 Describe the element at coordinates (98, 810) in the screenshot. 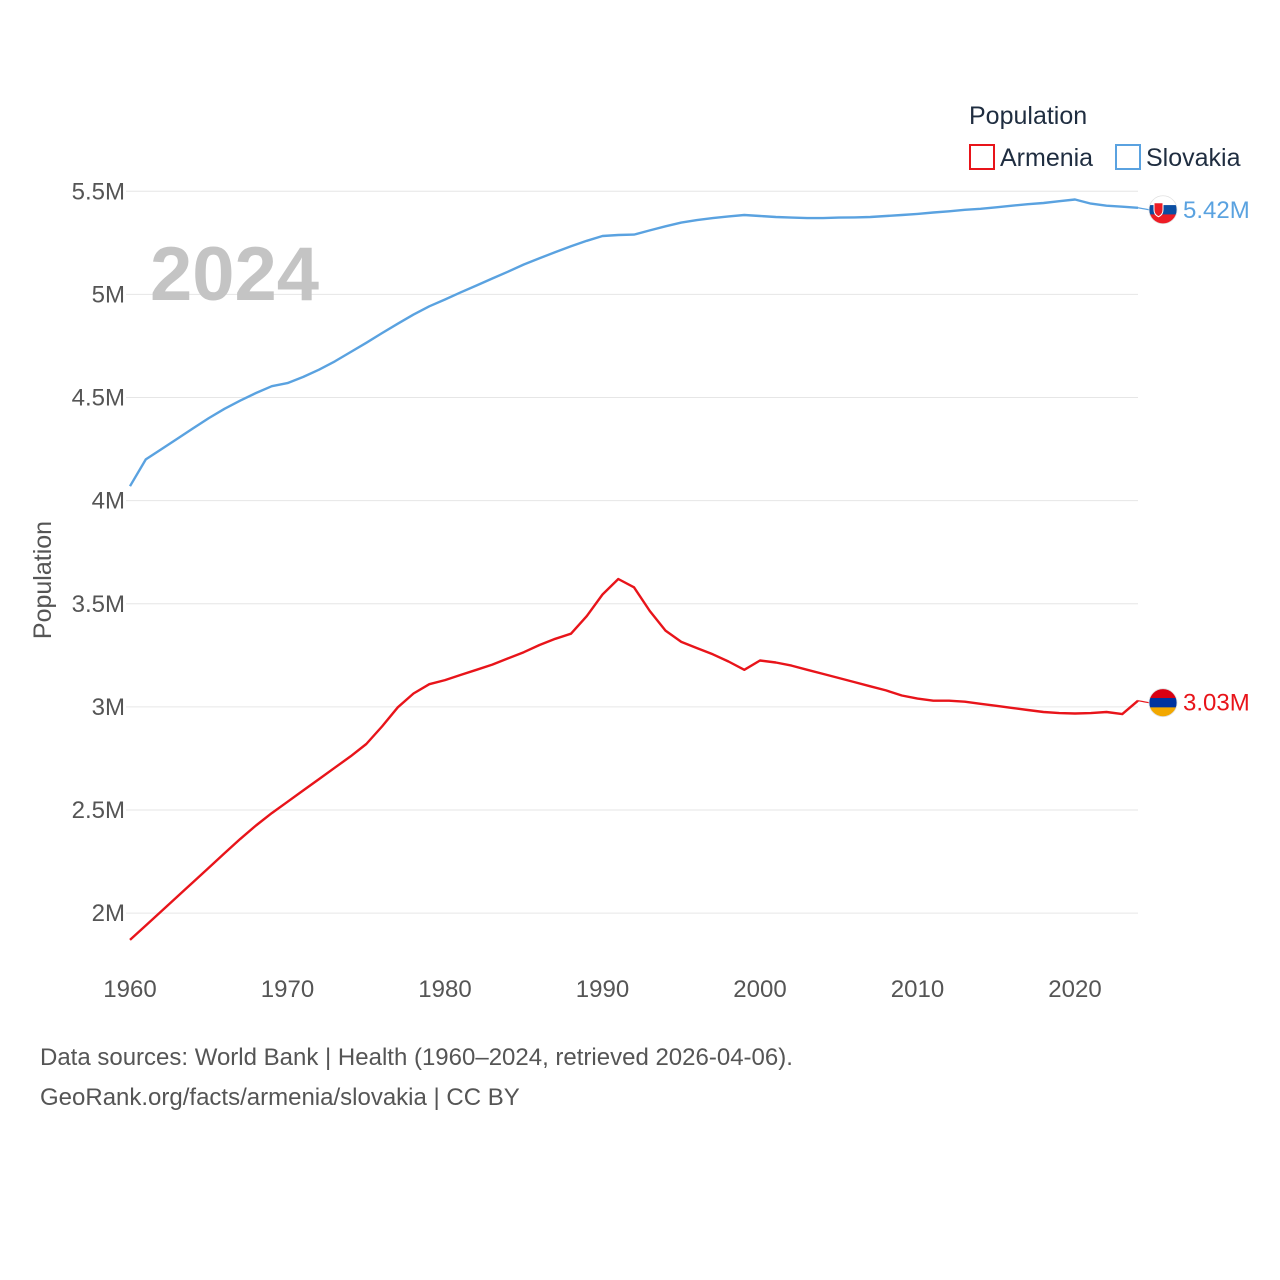

I see `y-tick-label: 2.5M` at that location.